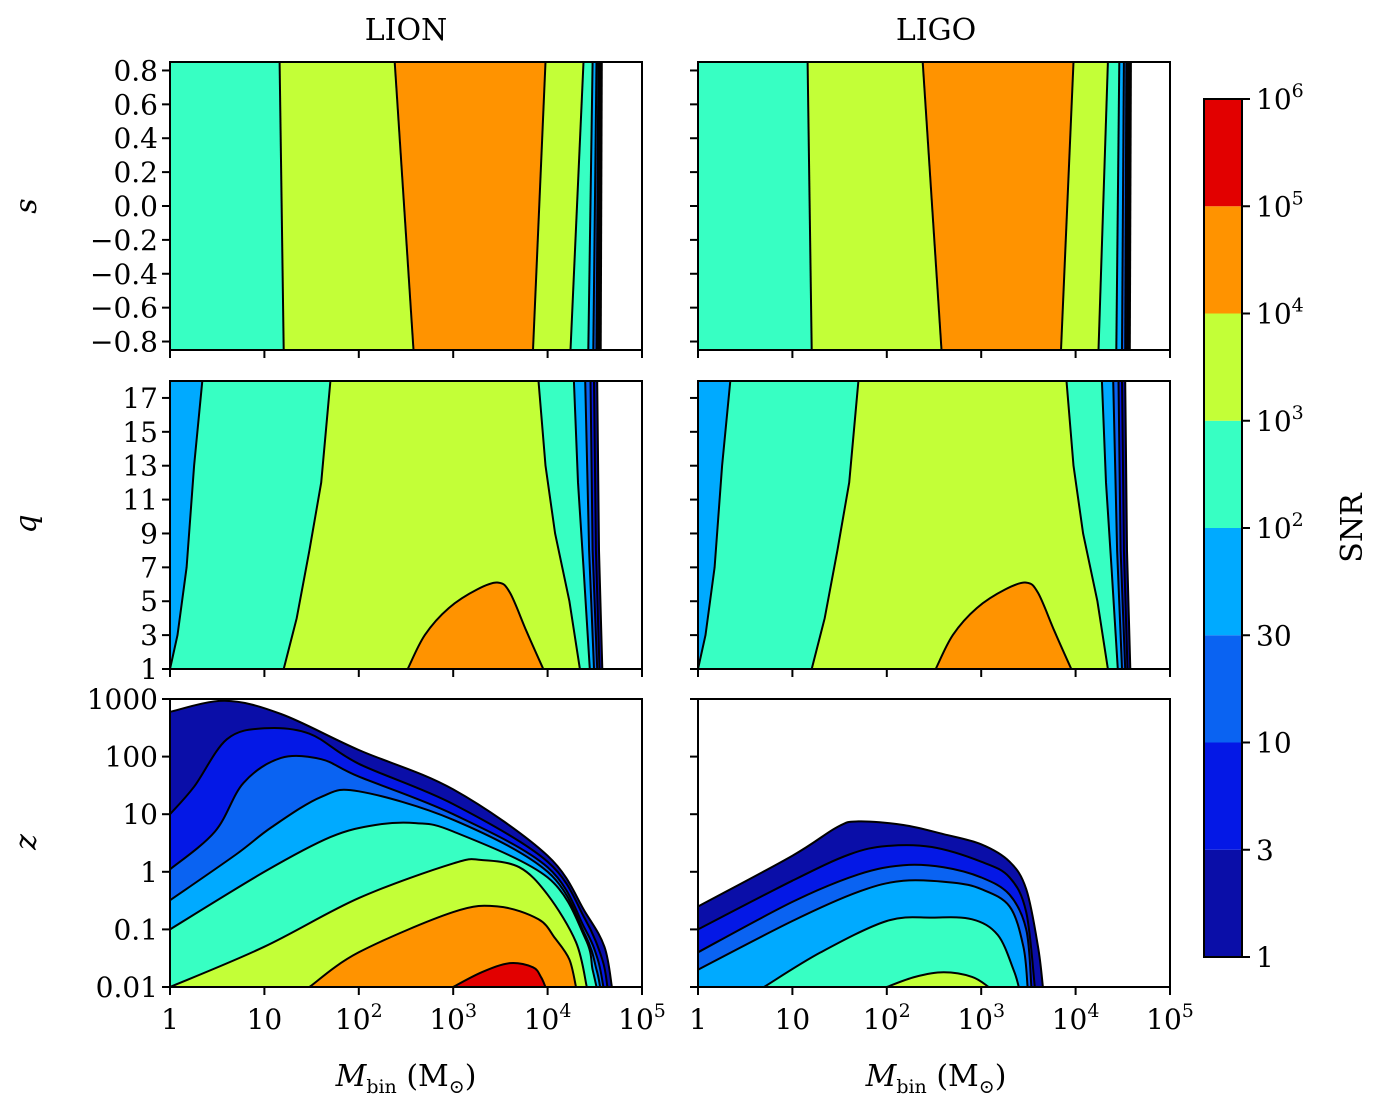 Image resolution: width=1378 pixels, height=1097 pixels. What do you see at coordinates (135, 929) in the screenshot?
I see `y-tick-label: 0.1` at bounding box center [135, 929].